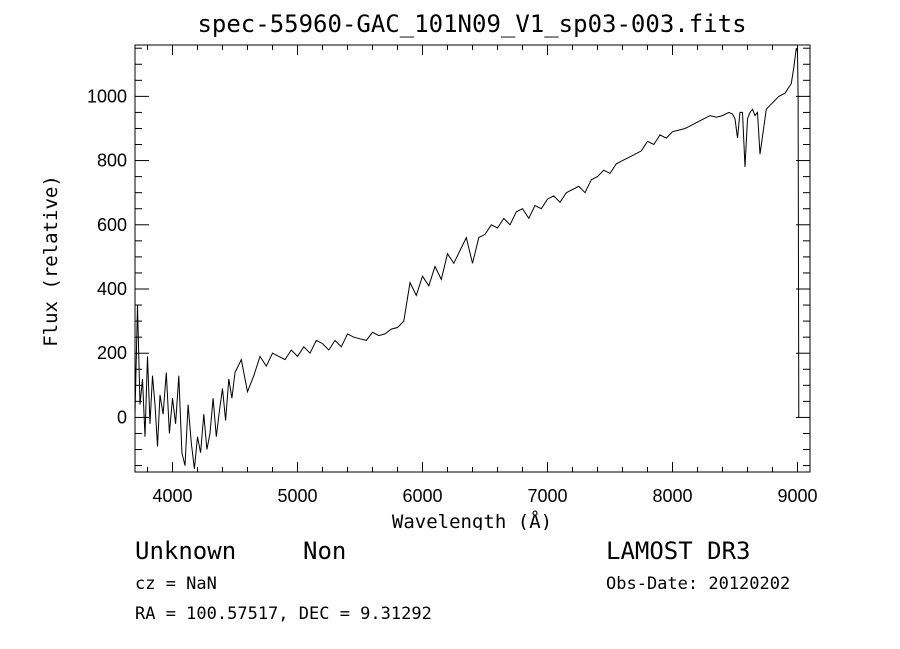 The width and height of the screenshot is (900, 649). I want to click on object-subclass-label: Non, so click(325, 551).